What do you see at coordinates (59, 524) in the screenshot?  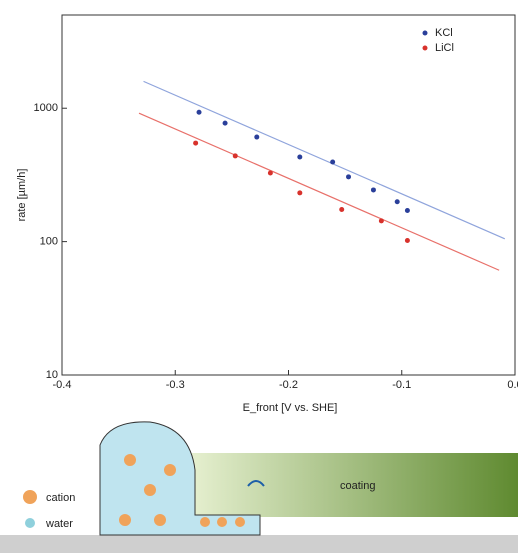 I see `water-label: water` at bounding box center [59, 524].